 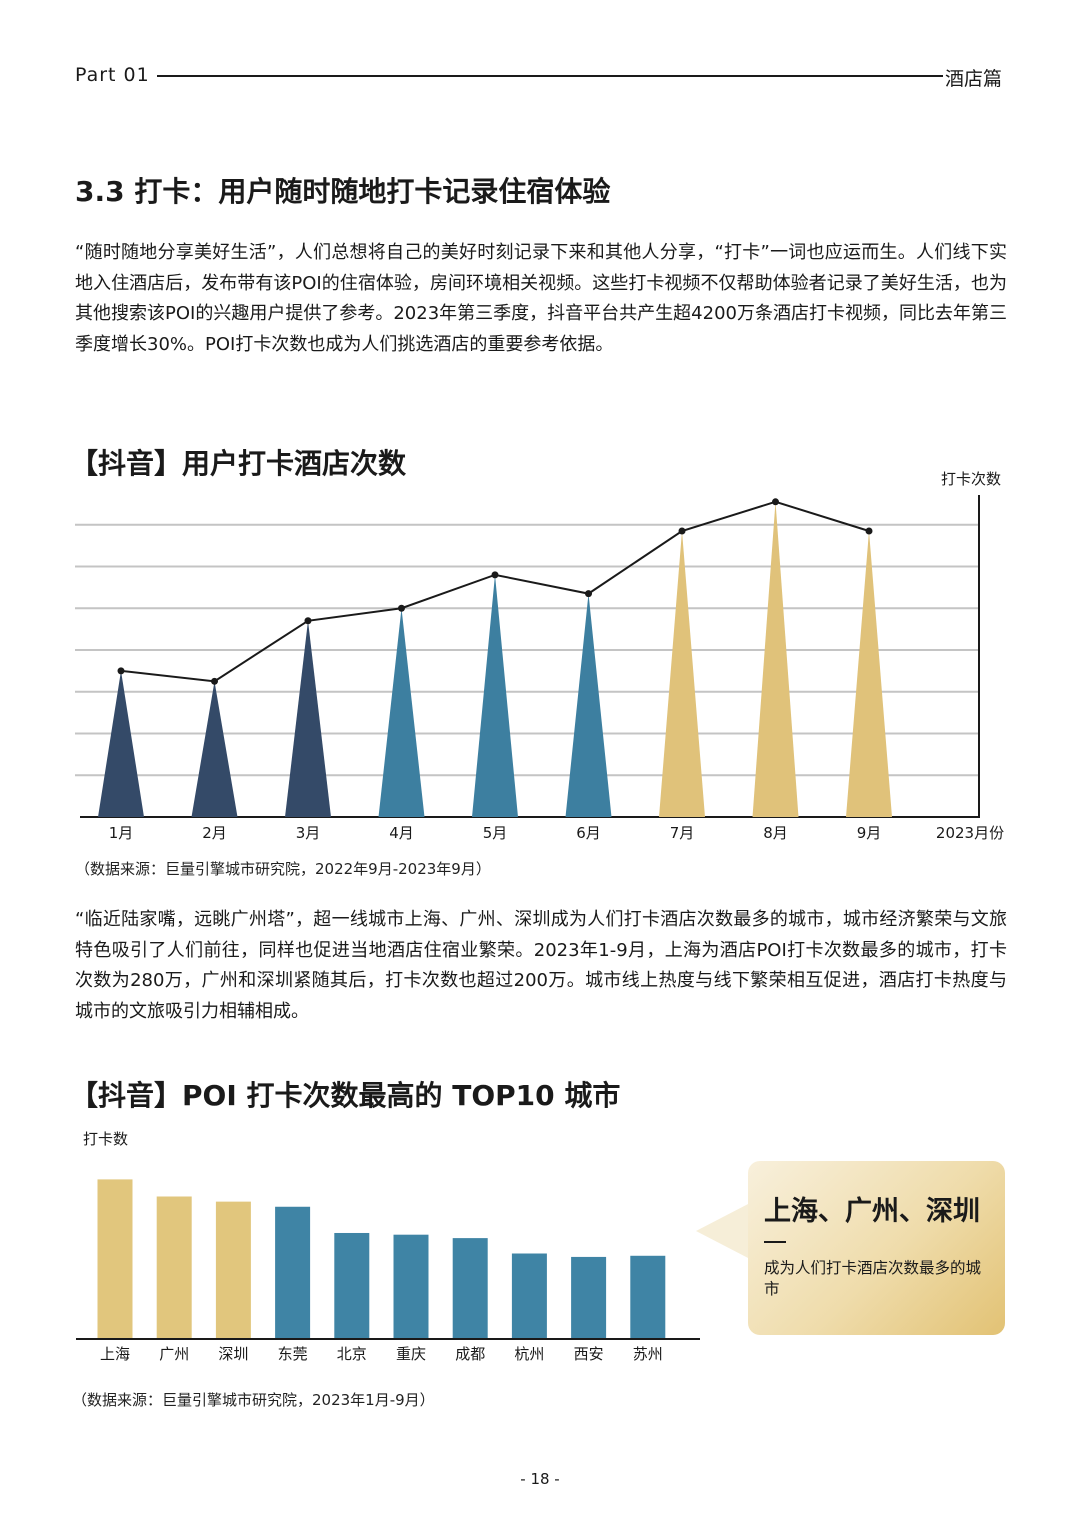 What do you see at coordinates (723, 1231) in the screenshot?
I see `callout-pointer` at bounding box center [723, 1231].